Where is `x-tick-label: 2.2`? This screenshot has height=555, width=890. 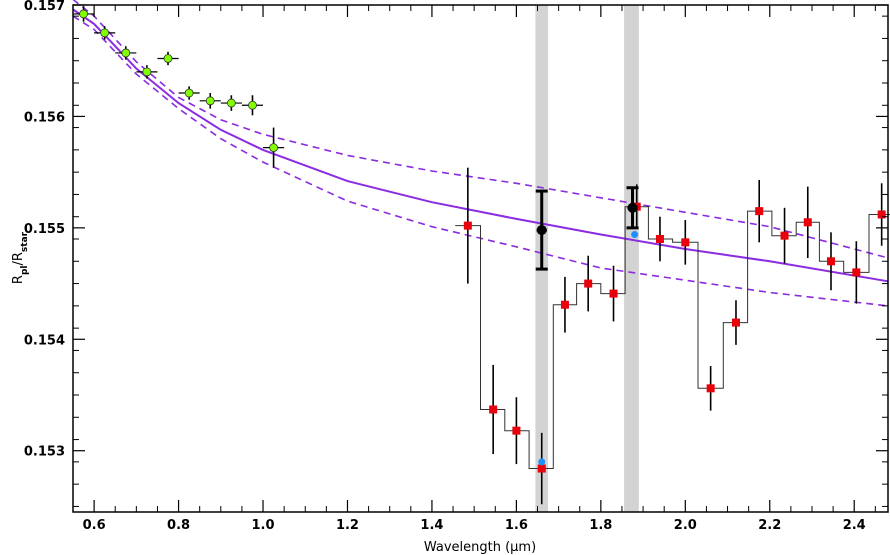
x-tick-label: 2.2 is located at coordinates (769, 525).